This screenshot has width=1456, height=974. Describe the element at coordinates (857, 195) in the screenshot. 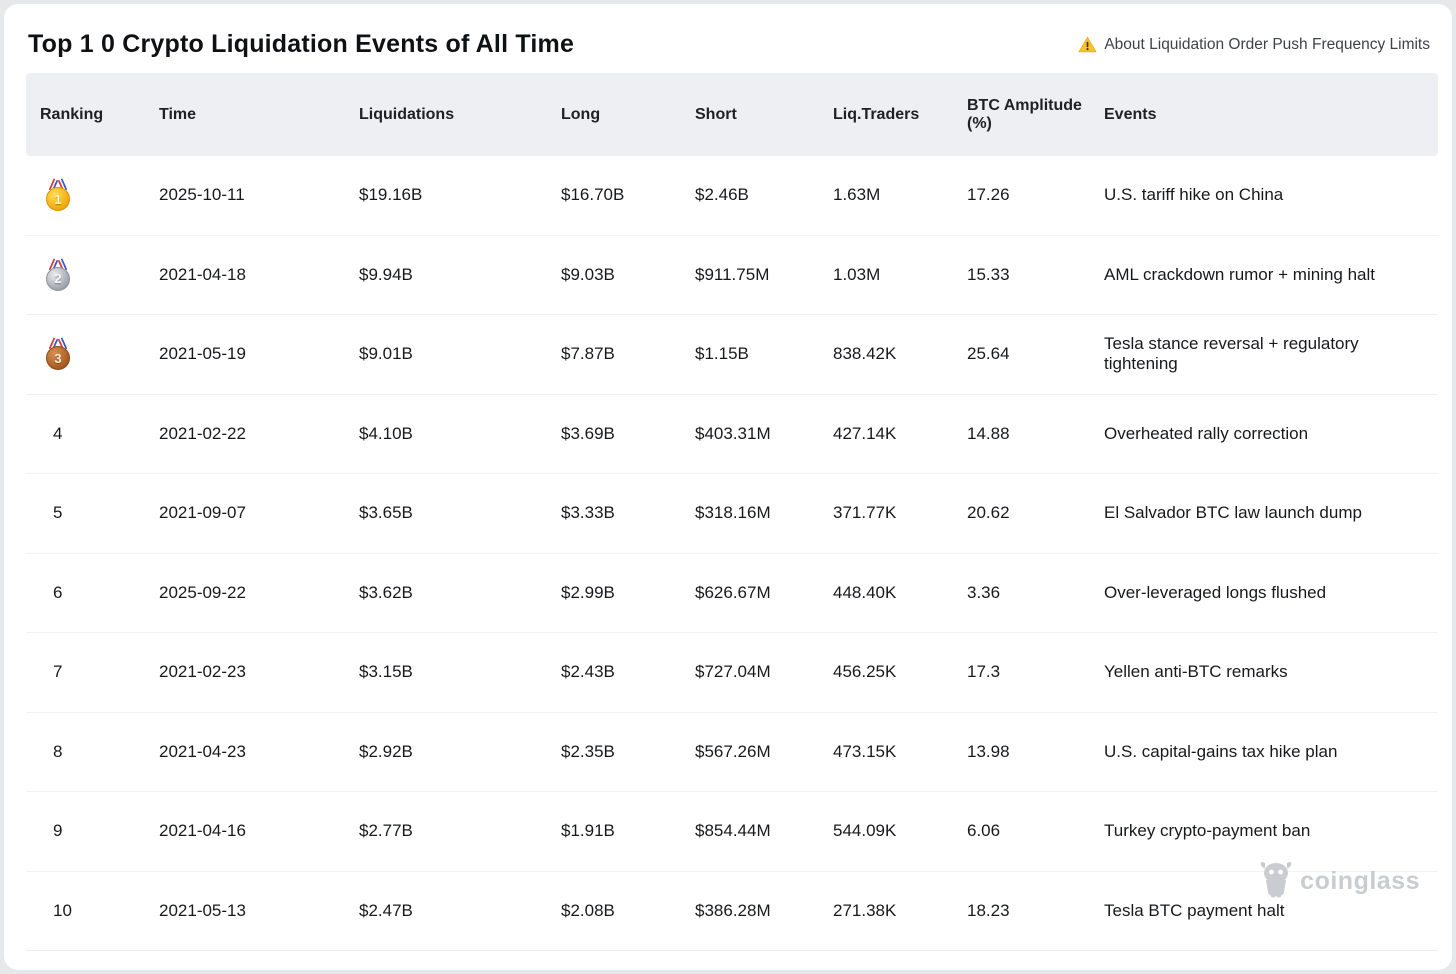

I see `liq-traders-cell: 1.63M` at that location.